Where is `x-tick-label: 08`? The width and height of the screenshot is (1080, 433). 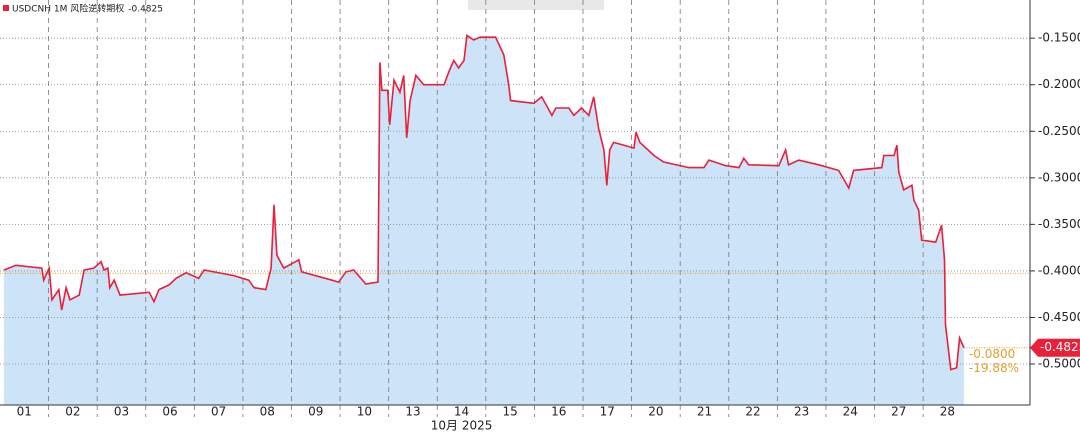 x-tick-label: 08 is located at coordinates (267, 412).